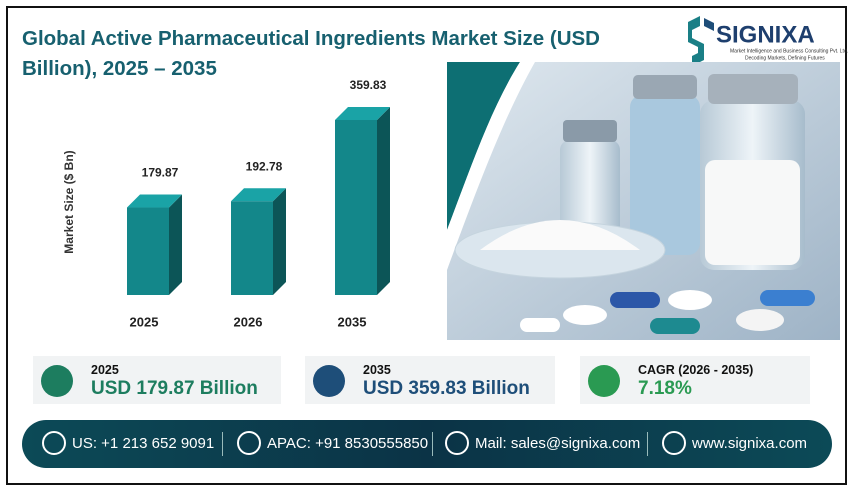 The height and width of the screenshot is (493, 857). What do you see at coordinates (695, 380) in the screenshot?
I see `stat-card: CAGR (2026 - 2035) 7.18%` at bounding box center [695, 380].